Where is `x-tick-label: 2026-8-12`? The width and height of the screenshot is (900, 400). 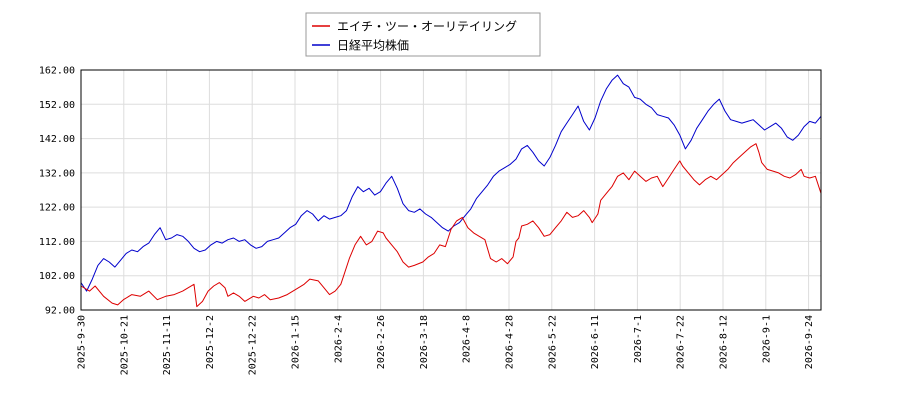
x-tick-label: 2026-8-12 is located at coordinates (724, 342).